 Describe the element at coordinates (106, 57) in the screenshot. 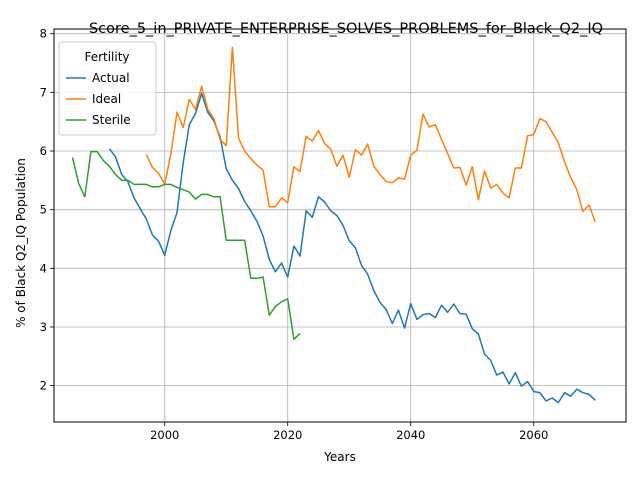

I see `legend-title: Fertility` at that location.